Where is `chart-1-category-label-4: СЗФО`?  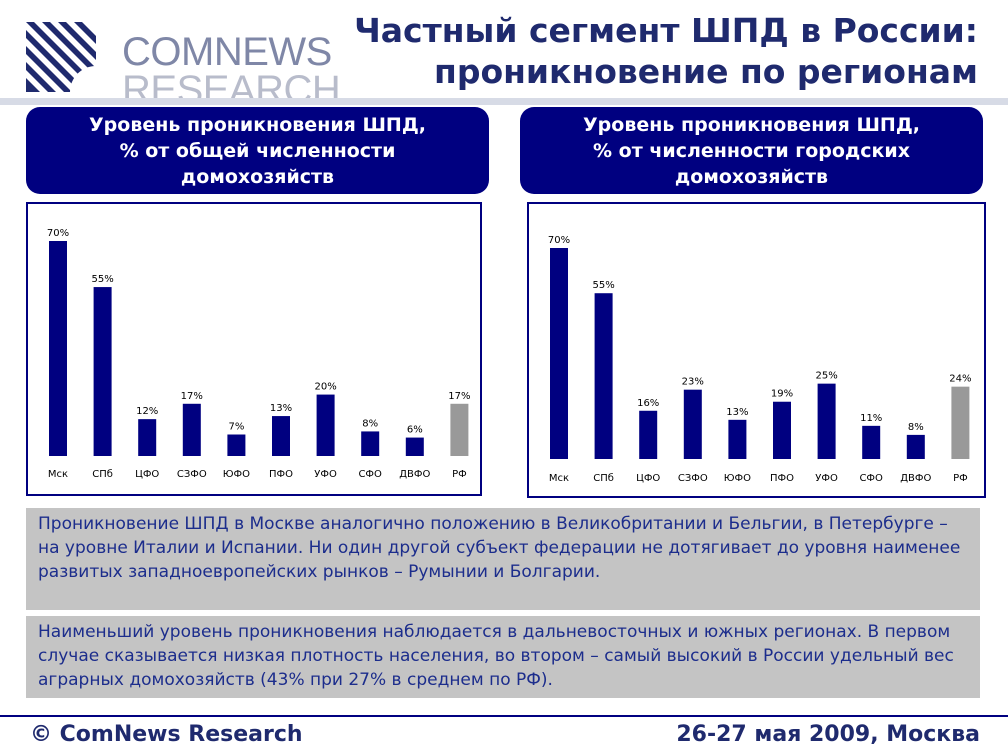
chart-1-category-label-4: СЗФО is located at coordinates (192, 474).